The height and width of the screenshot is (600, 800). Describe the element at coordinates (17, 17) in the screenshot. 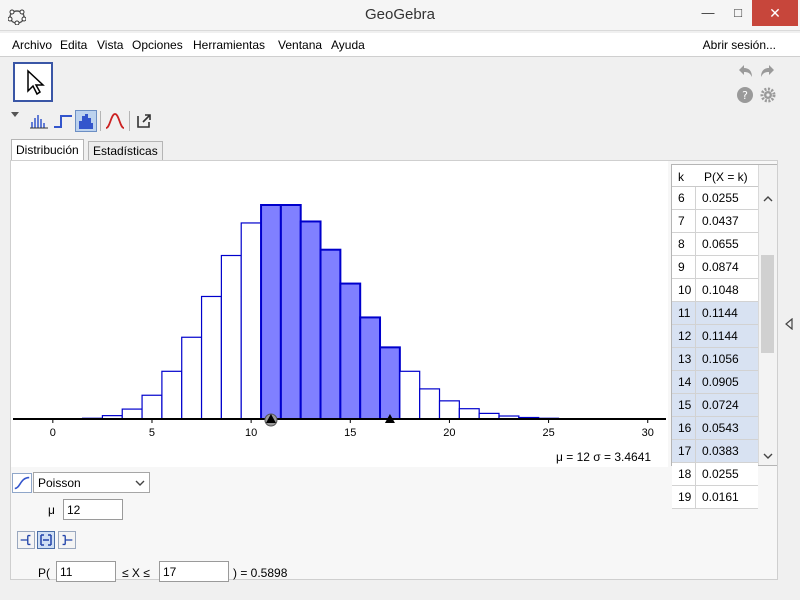

I see `geogebra-logo-icon` at that location.